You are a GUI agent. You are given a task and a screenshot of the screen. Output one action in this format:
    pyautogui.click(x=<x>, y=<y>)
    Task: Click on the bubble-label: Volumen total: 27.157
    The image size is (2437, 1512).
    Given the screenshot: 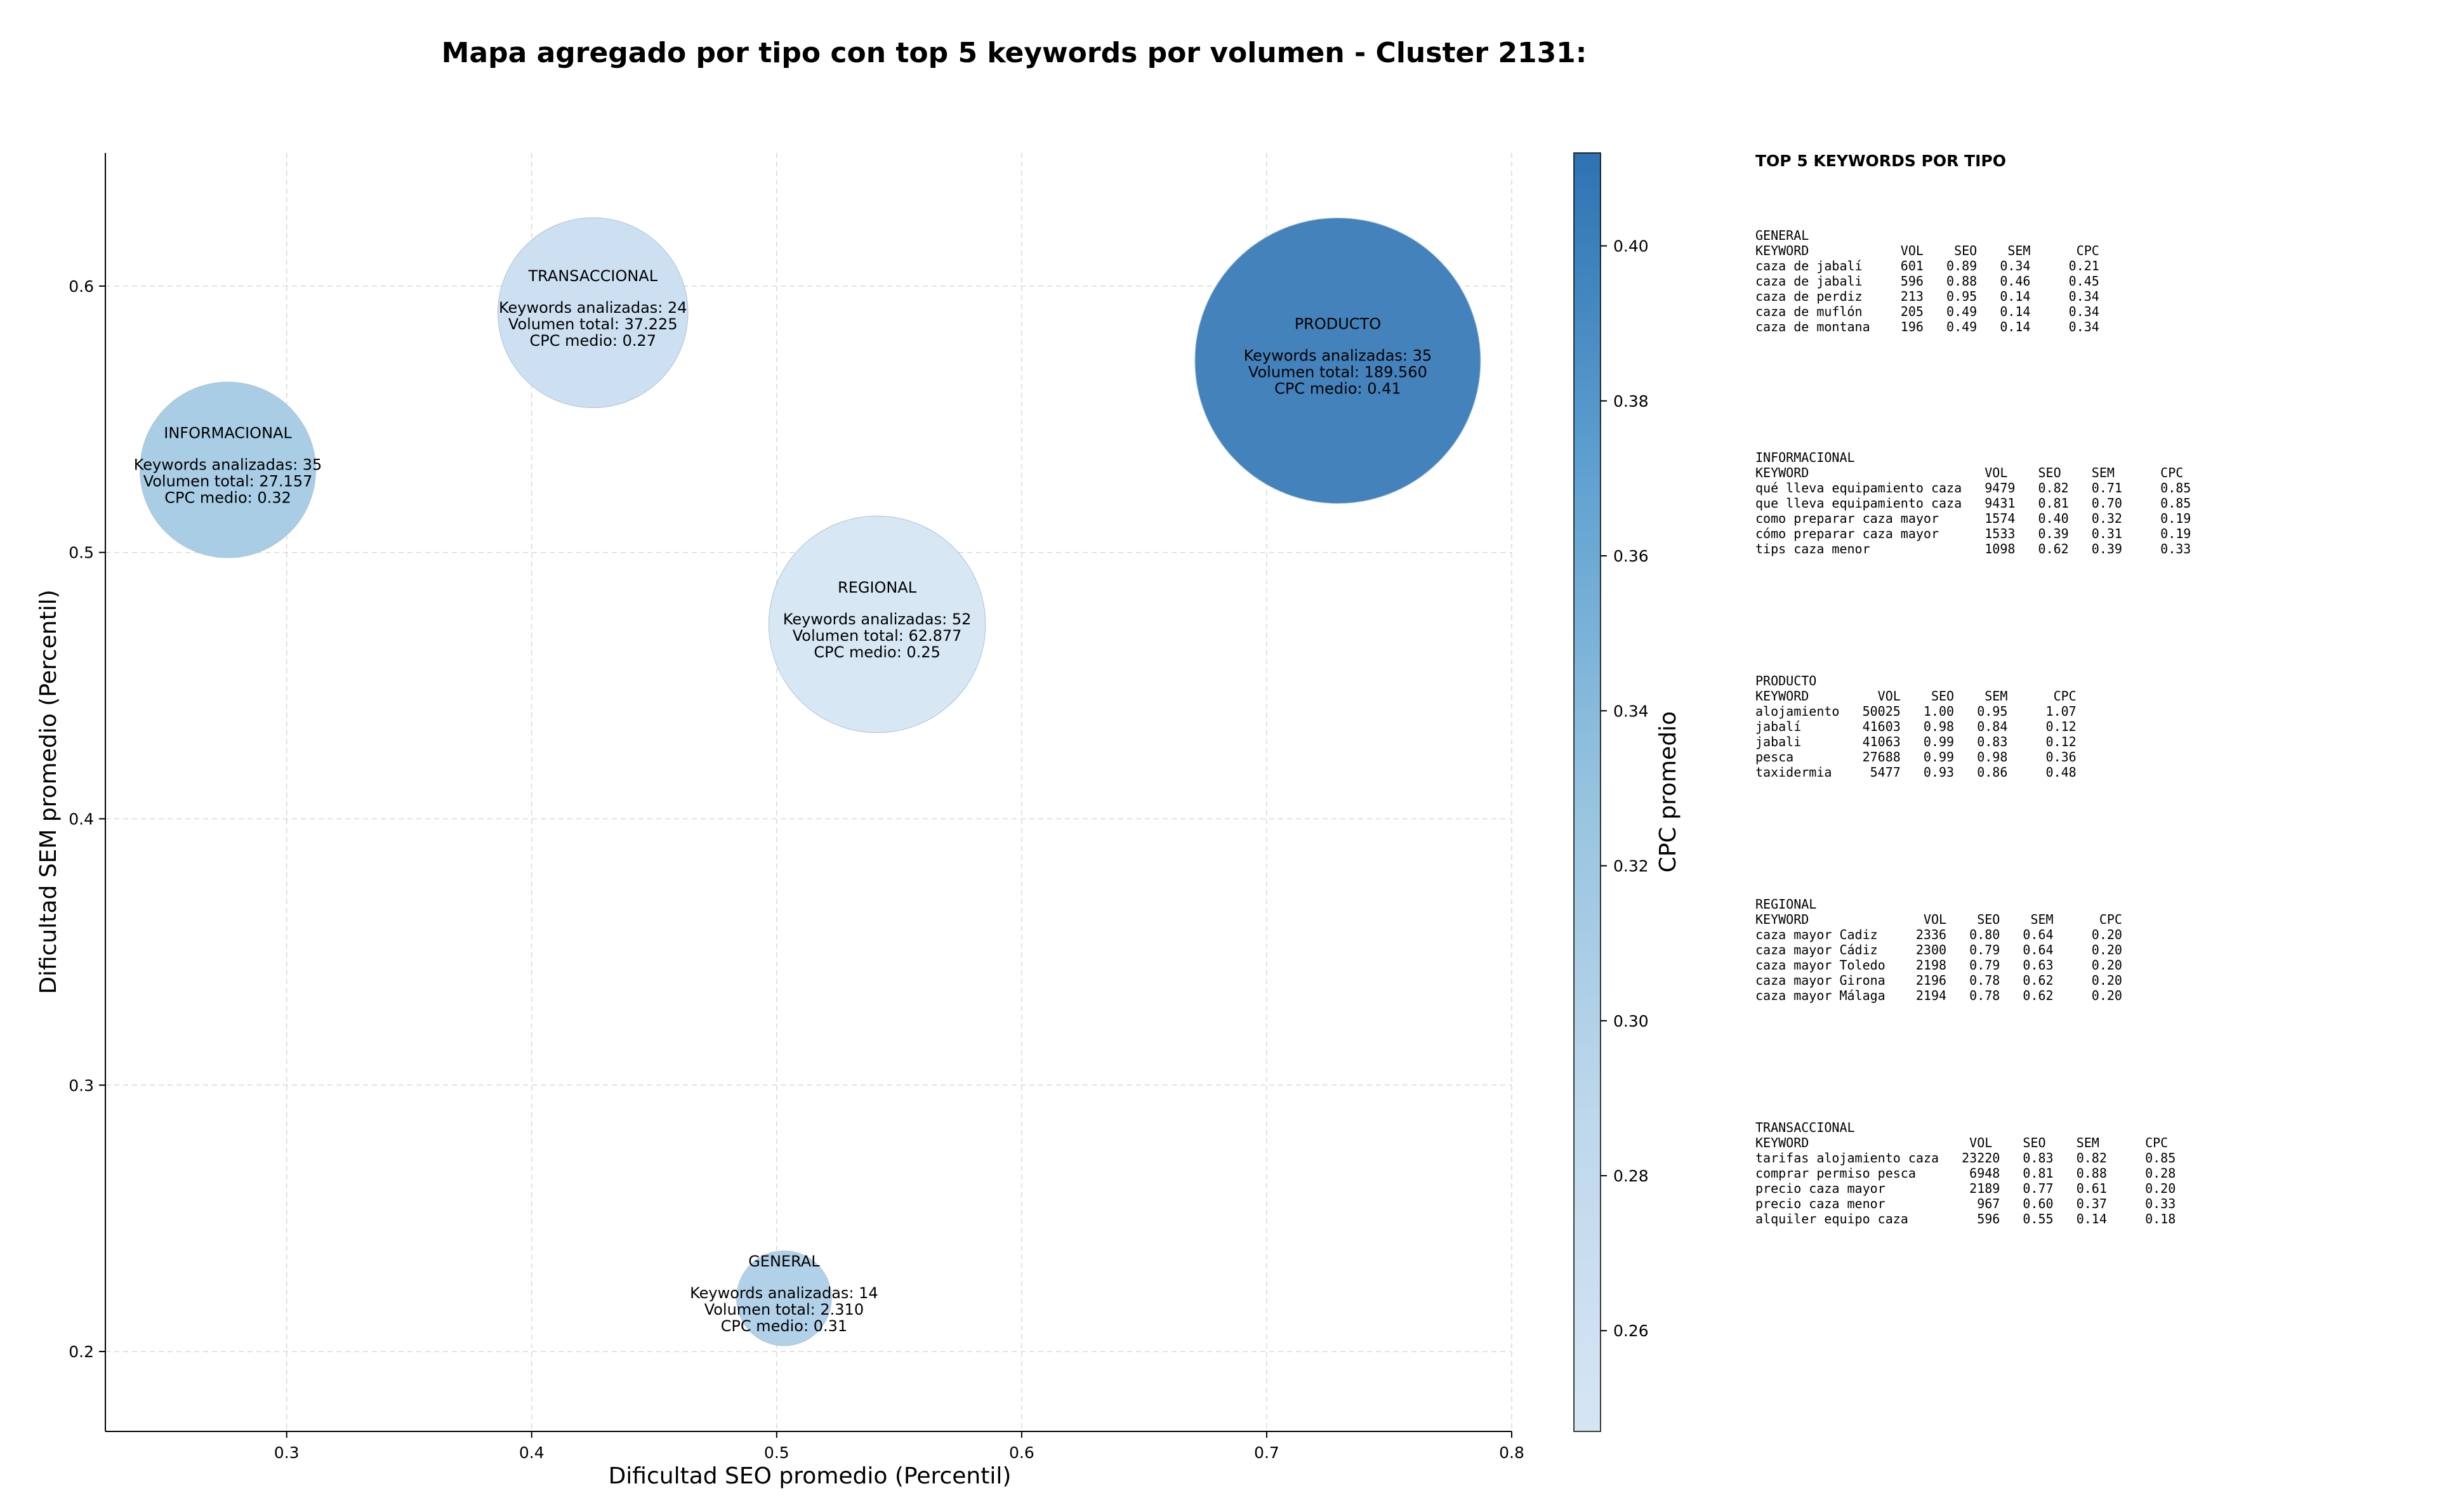 What is the action you would take?
    pyautogui.click(x=228, y=482)
    